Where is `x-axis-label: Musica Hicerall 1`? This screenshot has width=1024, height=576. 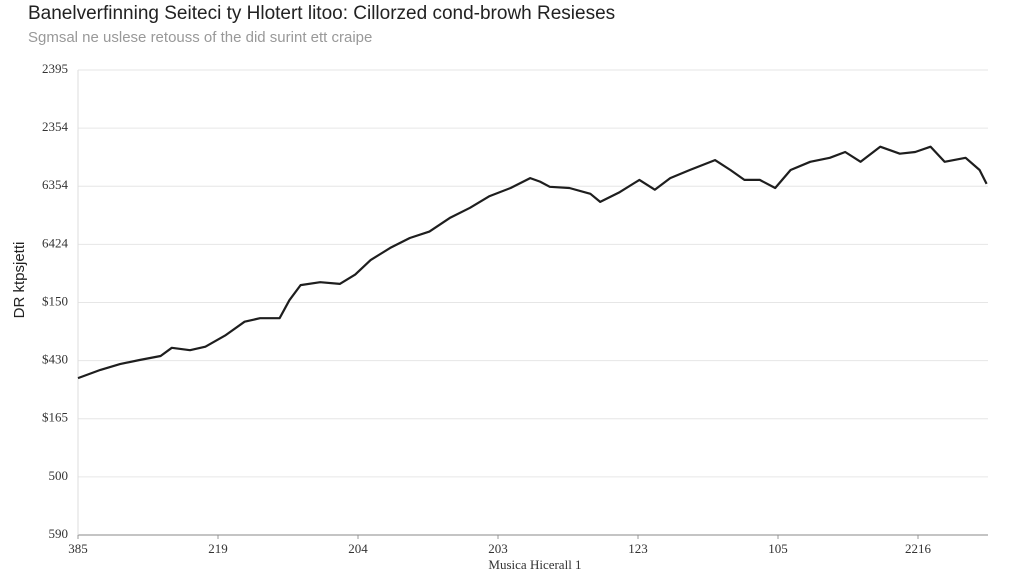 x-axis-label: Musica Hicerall 1 is located at coordinates (534, 564).